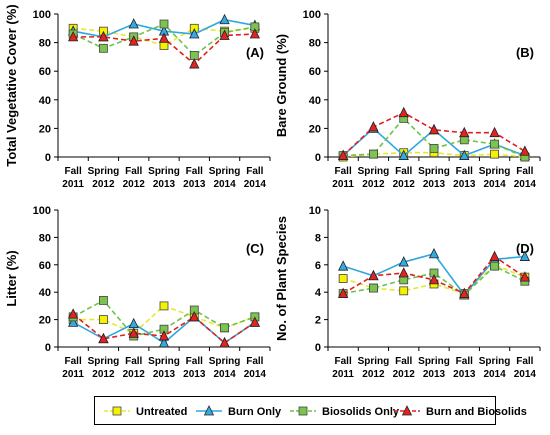 The height and width of the screenshot is (435, 550). Describe the element at coordinates (525, 248) in the screenshot. I see `panel-label: (D)` at that location.